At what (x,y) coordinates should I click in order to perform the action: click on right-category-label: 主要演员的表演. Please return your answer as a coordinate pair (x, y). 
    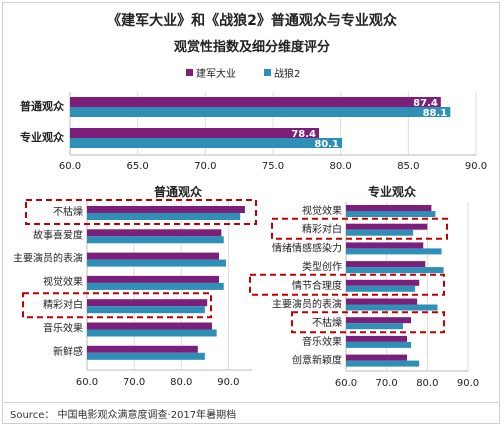
    Looking at the image, I should click on (307, 304).